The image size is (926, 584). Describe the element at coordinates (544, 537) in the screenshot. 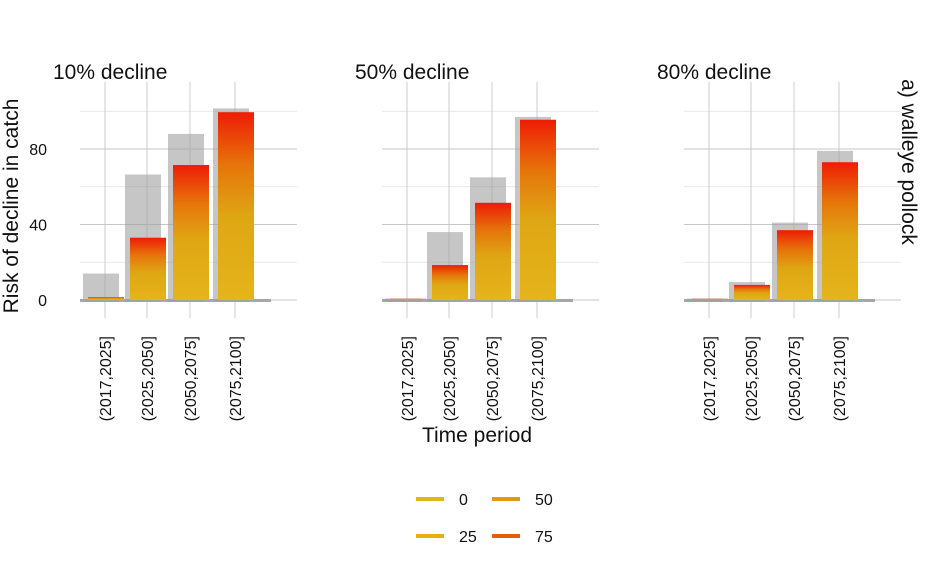

I see `legend-label: 75` at that location.